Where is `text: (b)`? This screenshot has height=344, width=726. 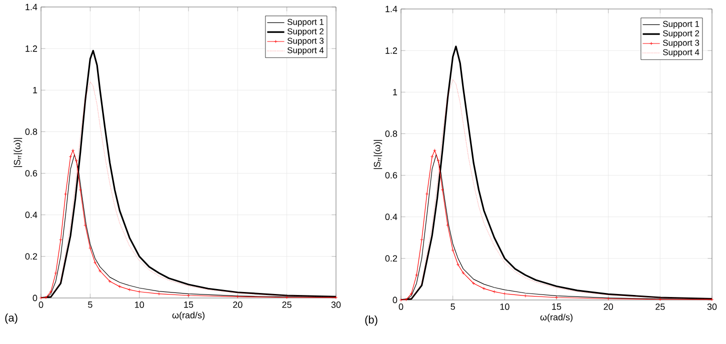
text: (b) is located at coordinates (371, 321).